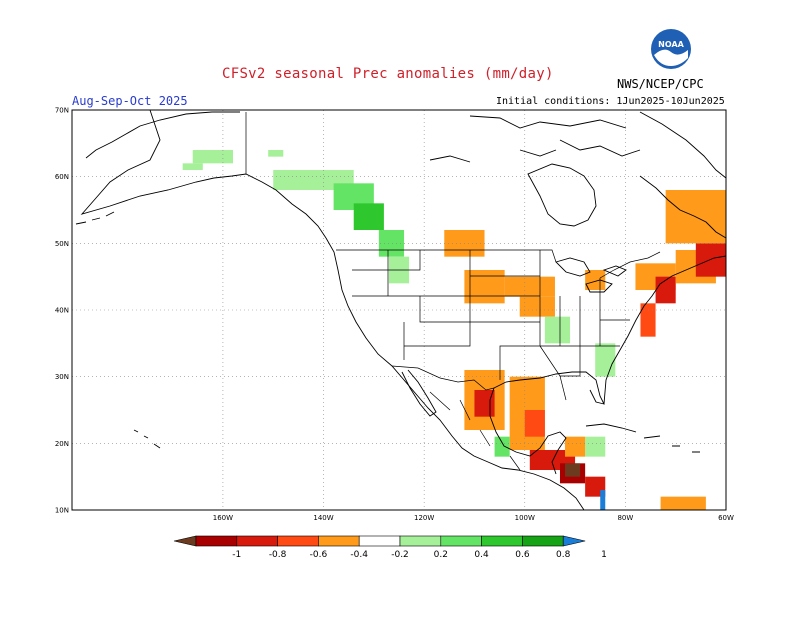  What do you see at coordinates (95, 218) in the screenshot?
I see `aleutians` at bounding box center [95, 218].